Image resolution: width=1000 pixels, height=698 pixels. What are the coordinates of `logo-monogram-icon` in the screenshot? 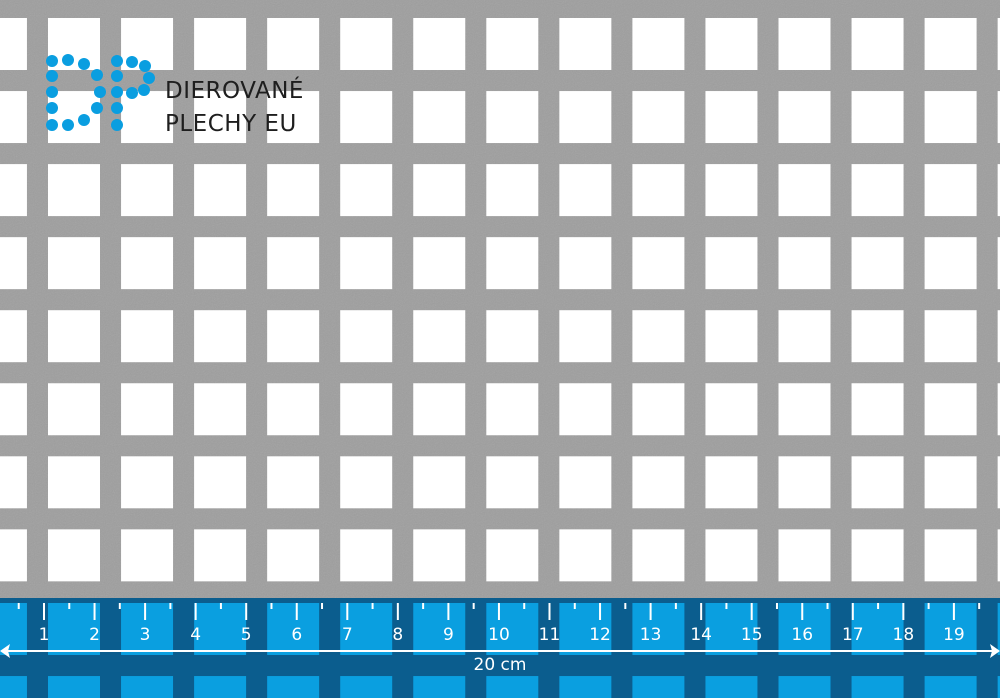 It's located at (100, 92).